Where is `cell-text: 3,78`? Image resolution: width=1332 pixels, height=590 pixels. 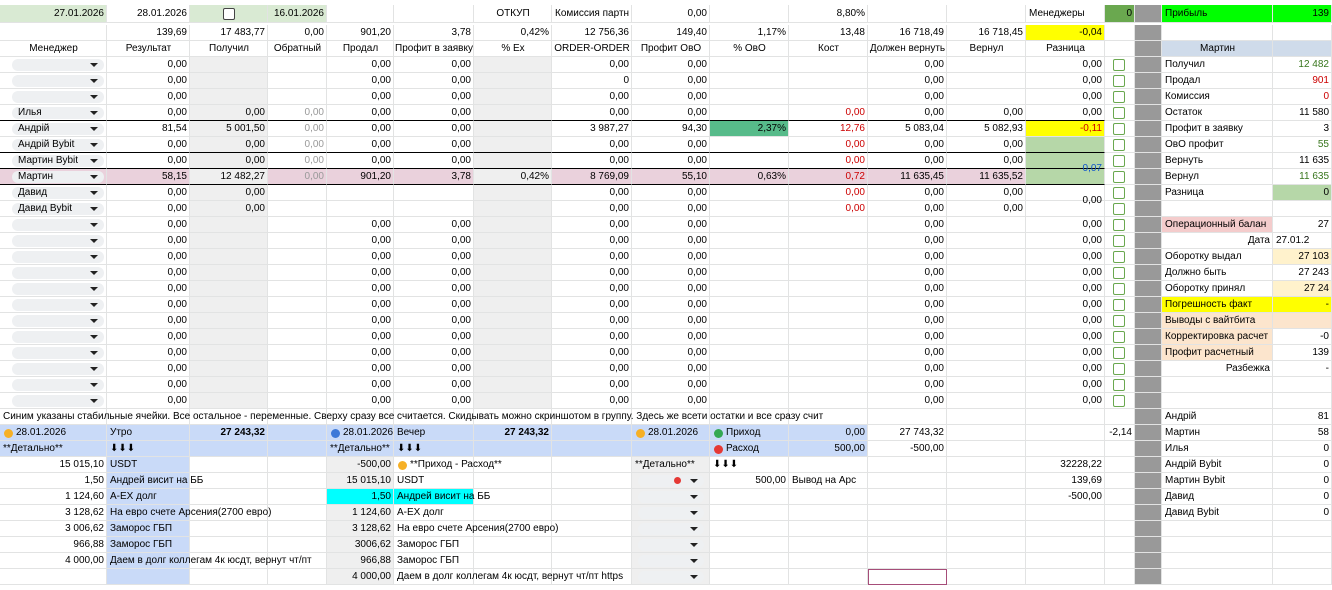 cell-text: 3,78 is located at coordinates (461, 176).